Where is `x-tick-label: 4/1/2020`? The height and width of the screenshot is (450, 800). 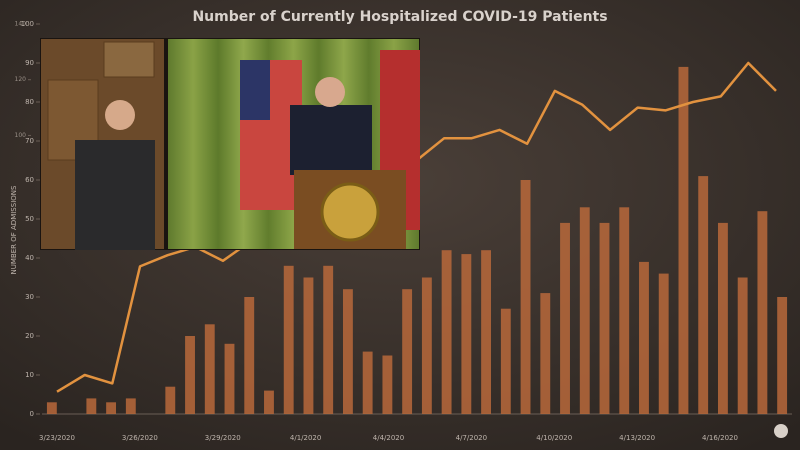 x-tick-label: 4/1/2020 is located at coordinates (305, 438).